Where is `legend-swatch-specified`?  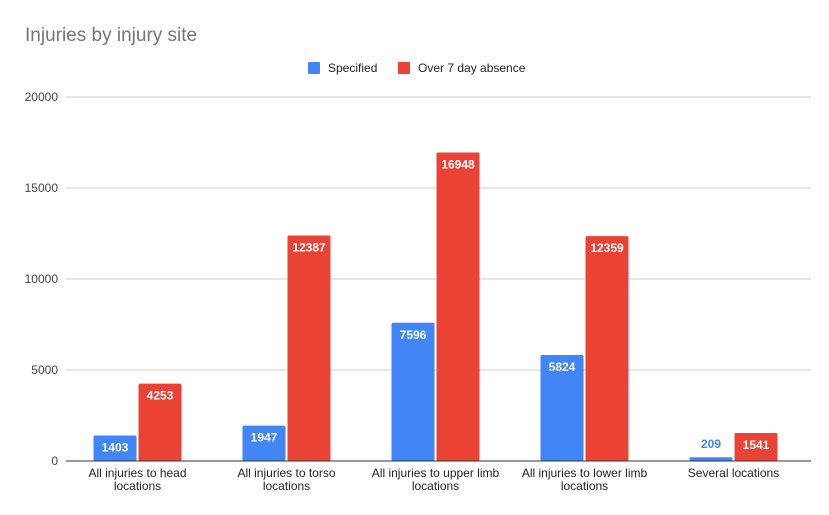
legend-swatch-specified is located at coordinates (314, 68).